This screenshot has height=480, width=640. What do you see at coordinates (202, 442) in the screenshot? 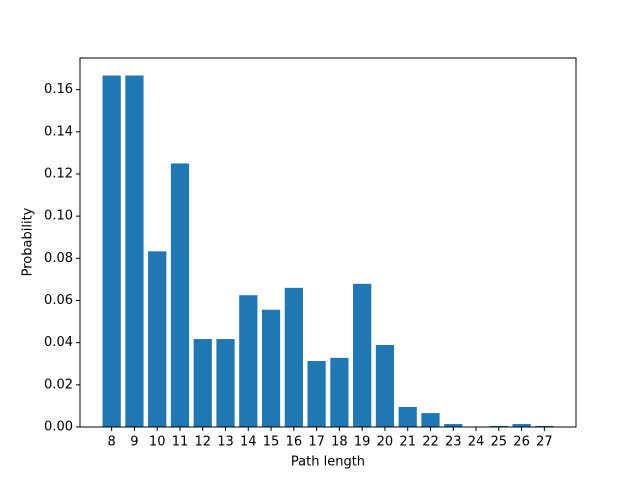
I see `x-tick-label: 12` at bounding box center [202, 442].